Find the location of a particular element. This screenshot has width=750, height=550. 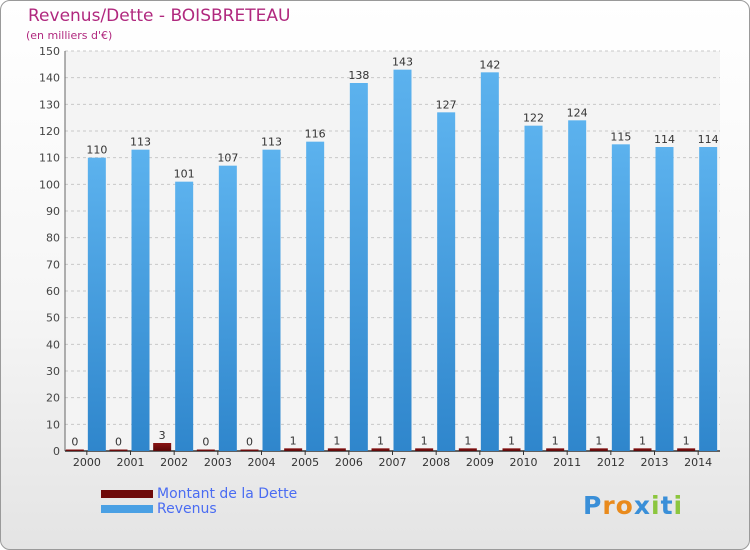

legend-swatch-revenus is located at coordinates (127, 509).